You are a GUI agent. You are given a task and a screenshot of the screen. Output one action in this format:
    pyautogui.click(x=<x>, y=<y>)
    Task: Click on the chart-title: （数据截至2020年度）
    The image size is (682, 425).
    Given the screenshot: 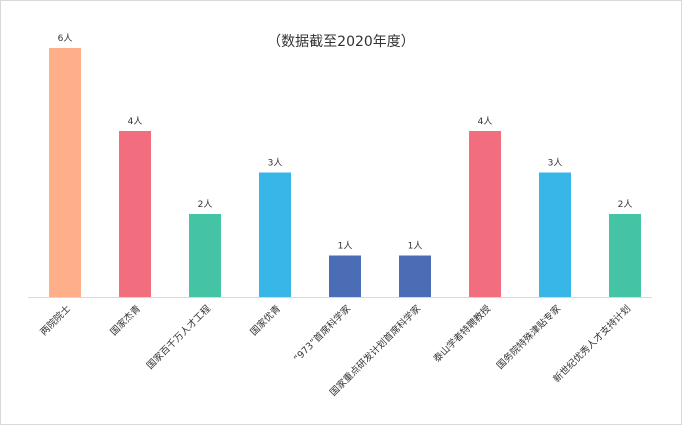 What is the action you would take?
    pyautogui.click(x=341, y=42)
    